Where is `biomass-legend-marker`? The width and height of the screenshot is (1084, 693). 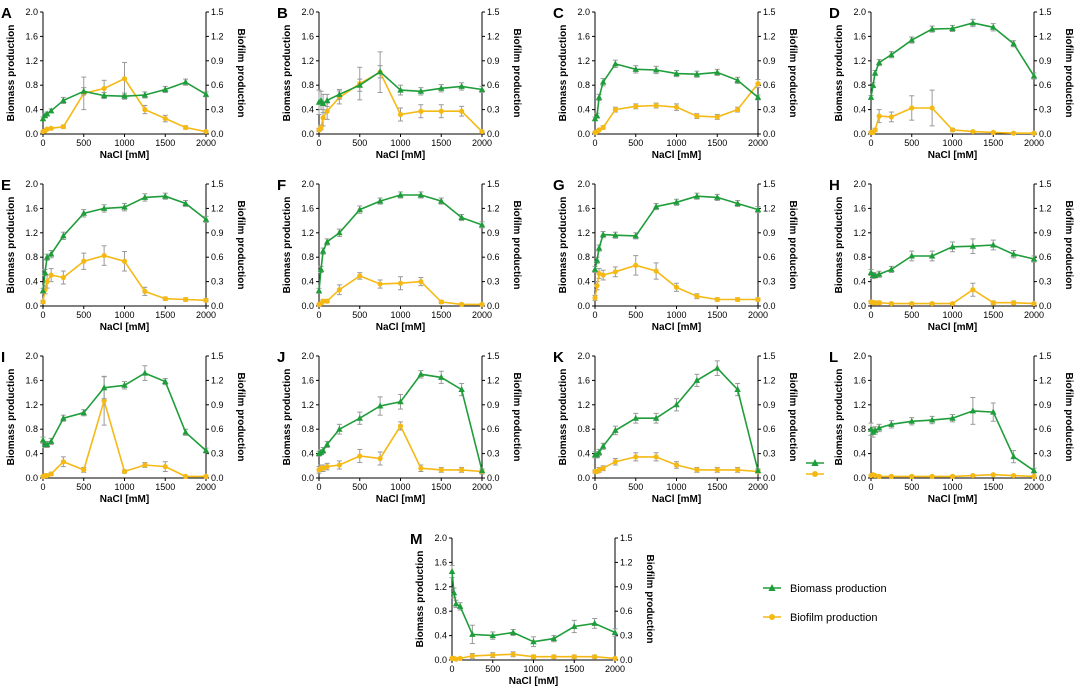 biomass-legend-marker is located at coordinates (815, 462).